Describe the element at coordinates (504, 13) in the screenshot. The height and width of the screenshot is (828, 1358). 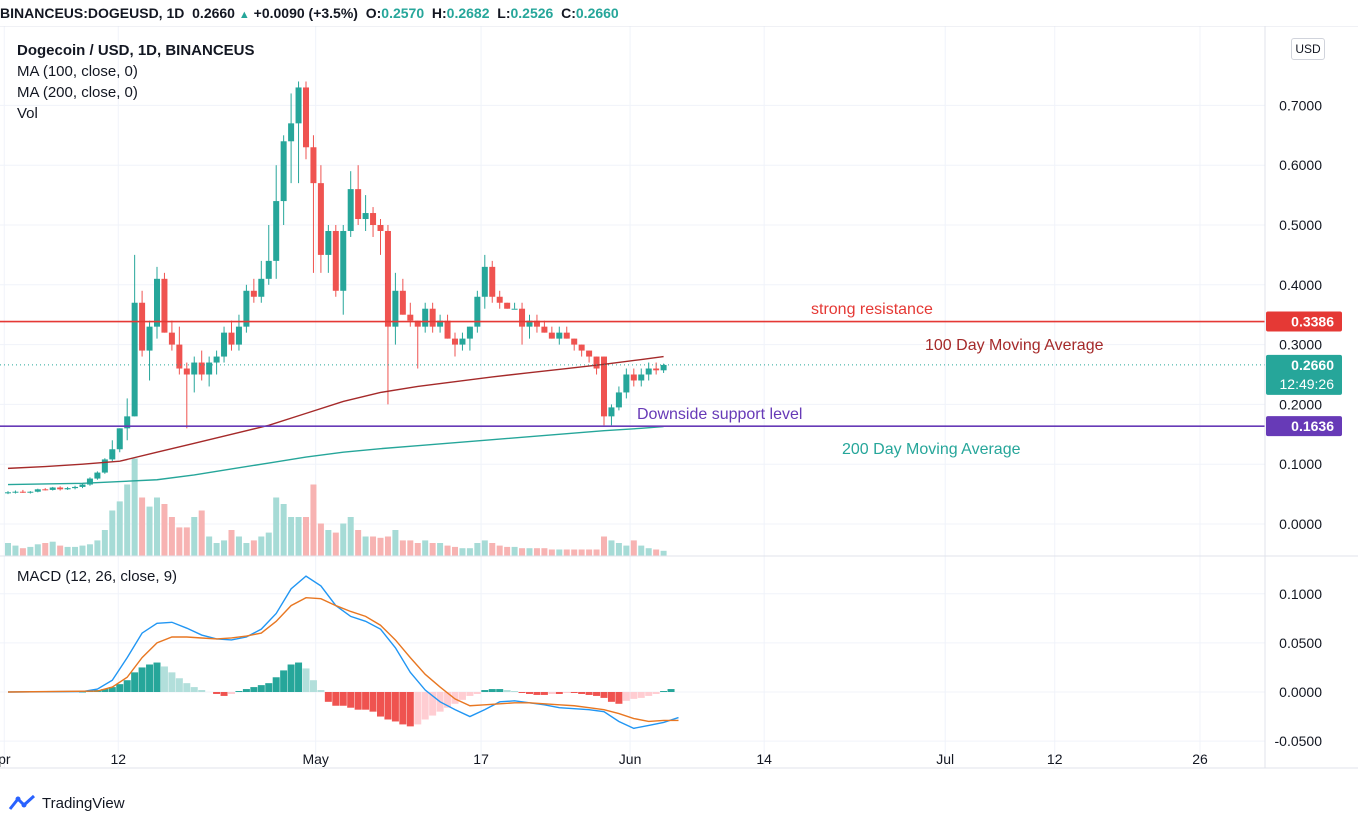
I see `low-label: L:` at that location.